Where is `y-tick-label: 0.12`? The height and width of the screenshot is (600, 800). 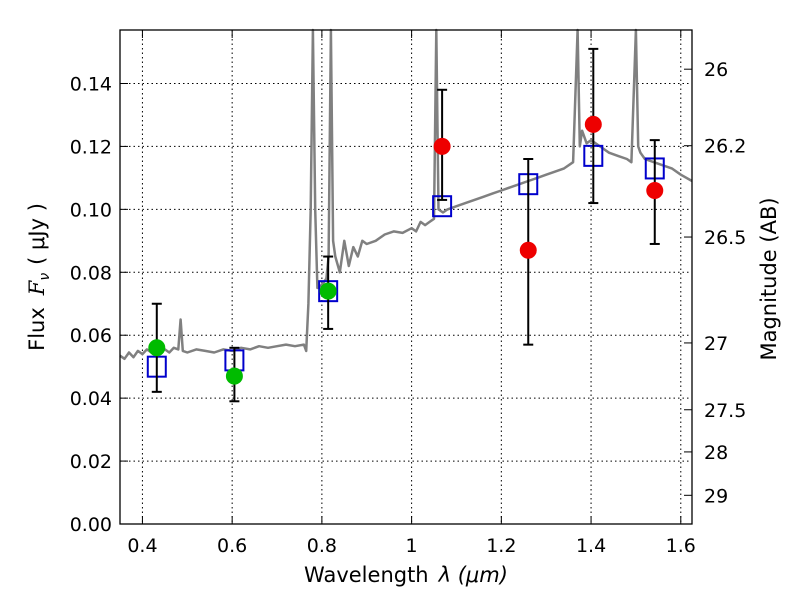 y-tick-label: 0.12 is located at coordinates (91, 147).